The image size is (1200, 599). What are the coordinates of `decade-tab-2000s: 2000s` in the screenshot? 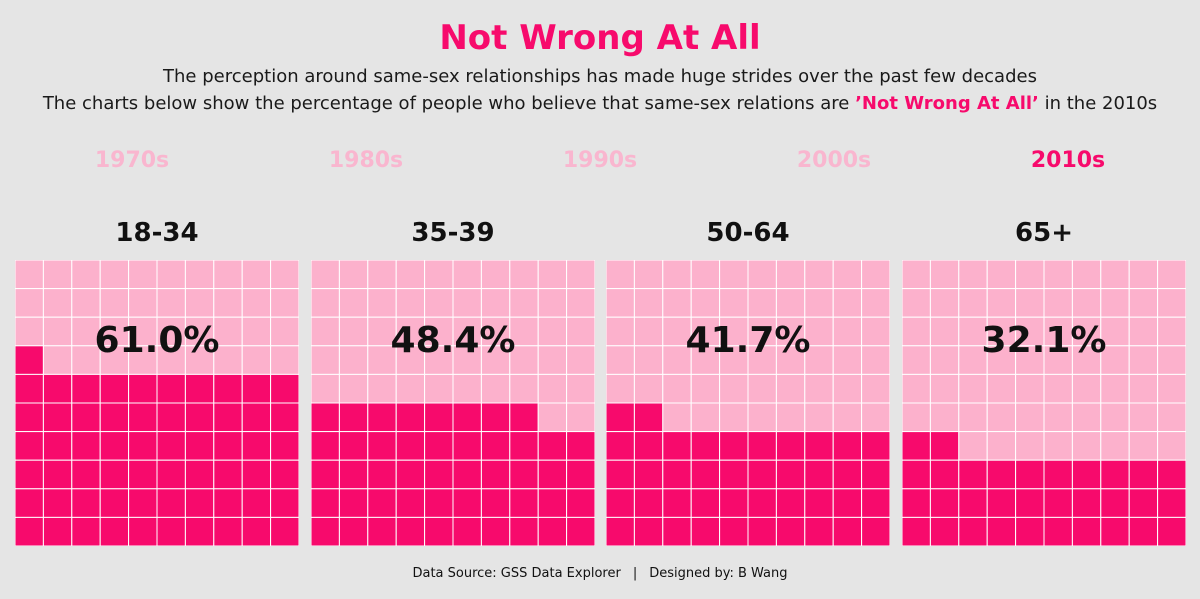 It's located at (834, 160).